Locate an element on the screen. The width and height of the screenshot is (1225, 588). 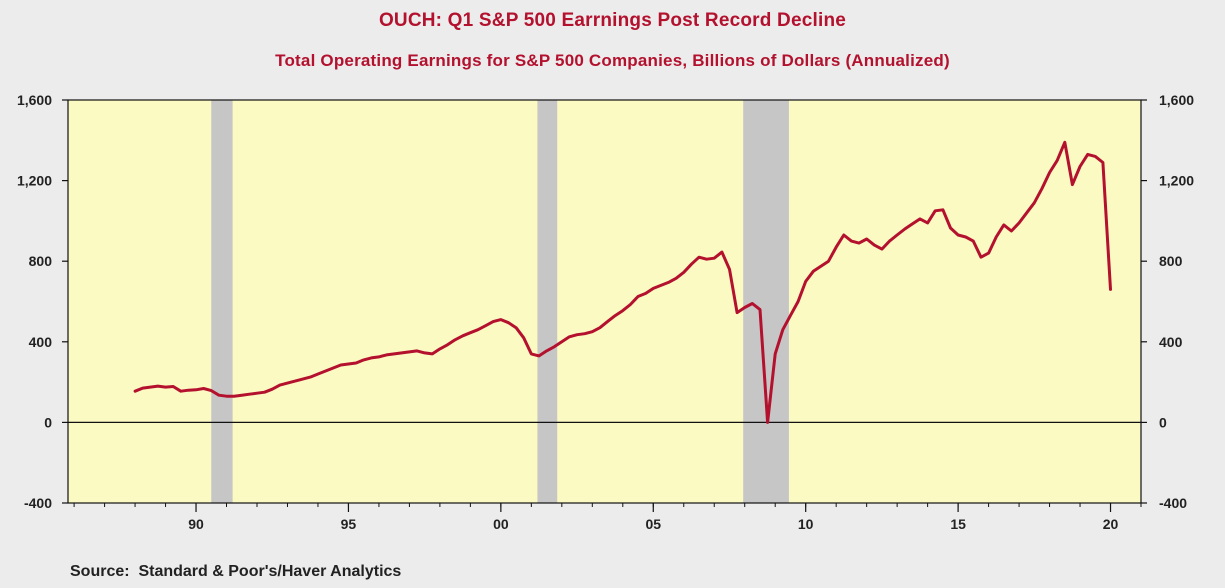
y-tick-label-right: 1,200 is located at coordinates (1176, 181).